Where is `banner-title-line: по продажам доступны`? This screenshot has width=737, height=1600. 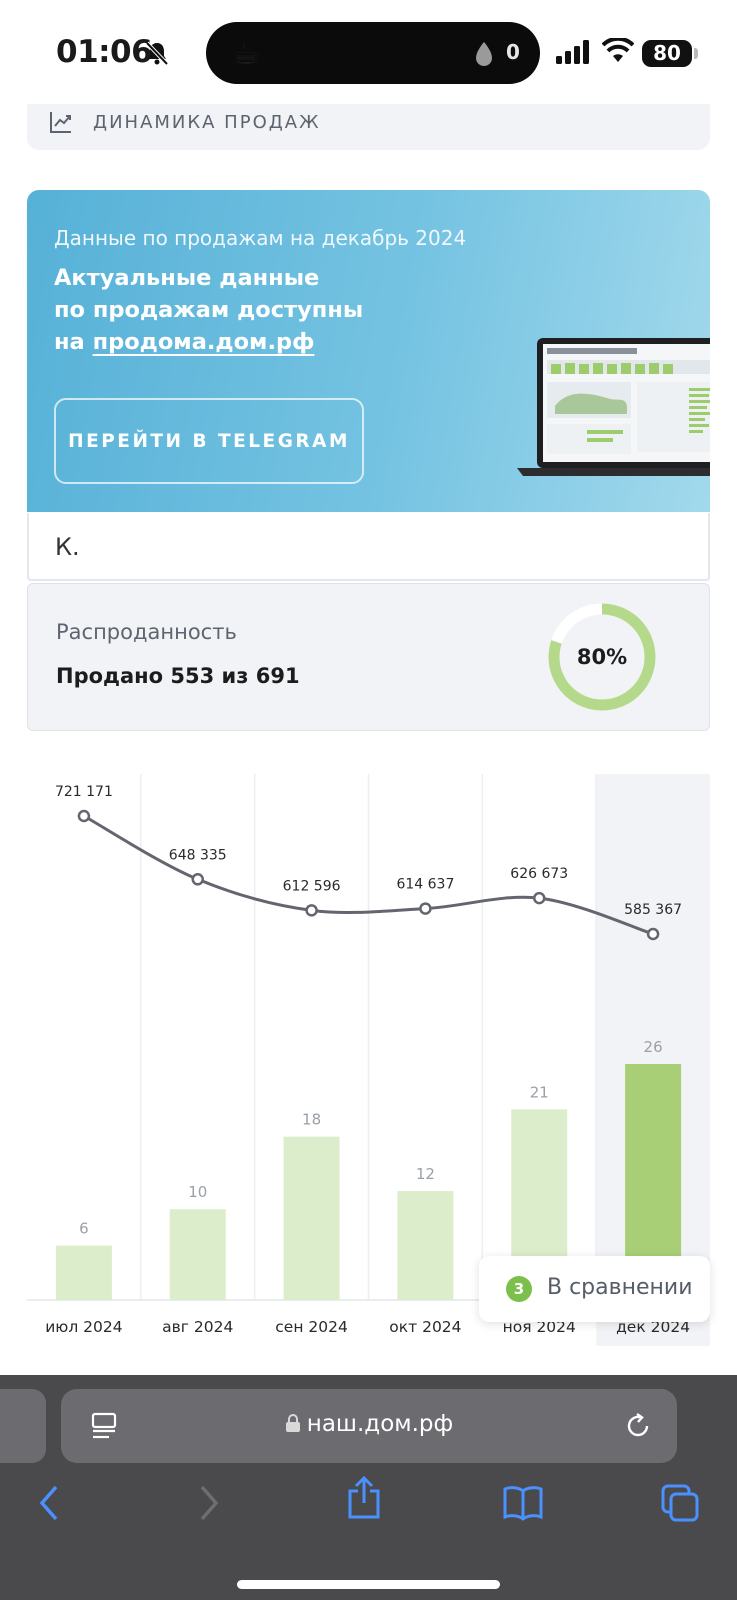 banner-title-line: по продажам доступны is located at coordinates (209, 310).